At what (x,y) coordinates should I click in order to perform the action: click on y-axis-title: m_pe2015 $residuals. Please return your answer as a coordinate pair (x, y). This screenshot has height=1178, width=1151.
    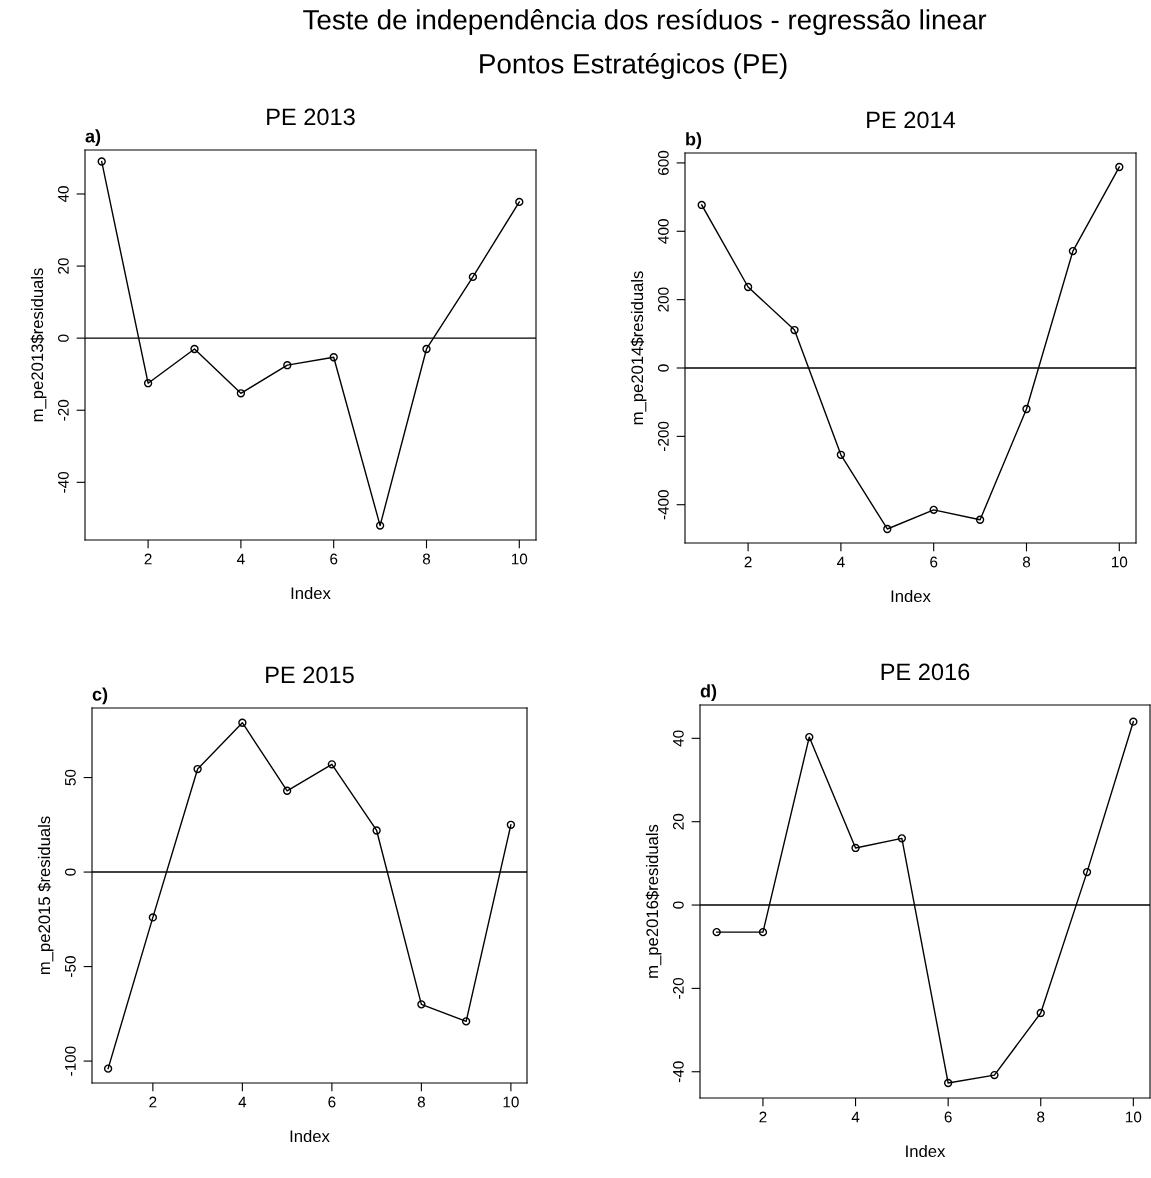
    Looking at the image, I should click on (45, 895).